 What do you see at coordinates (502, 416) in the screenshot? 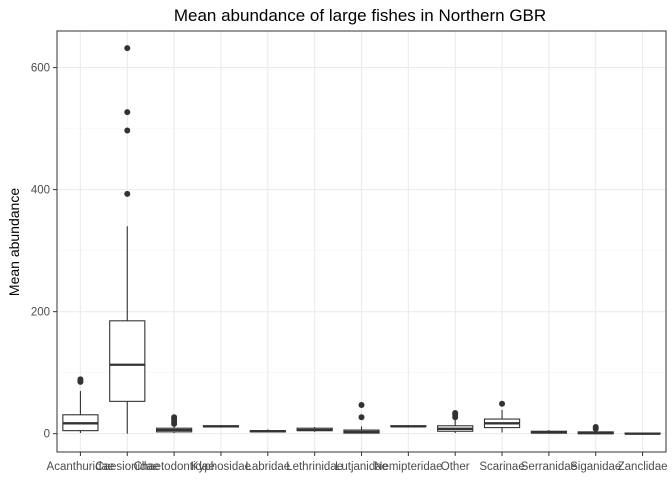
I see `box-scarinae` at bounding box center [502, 416].